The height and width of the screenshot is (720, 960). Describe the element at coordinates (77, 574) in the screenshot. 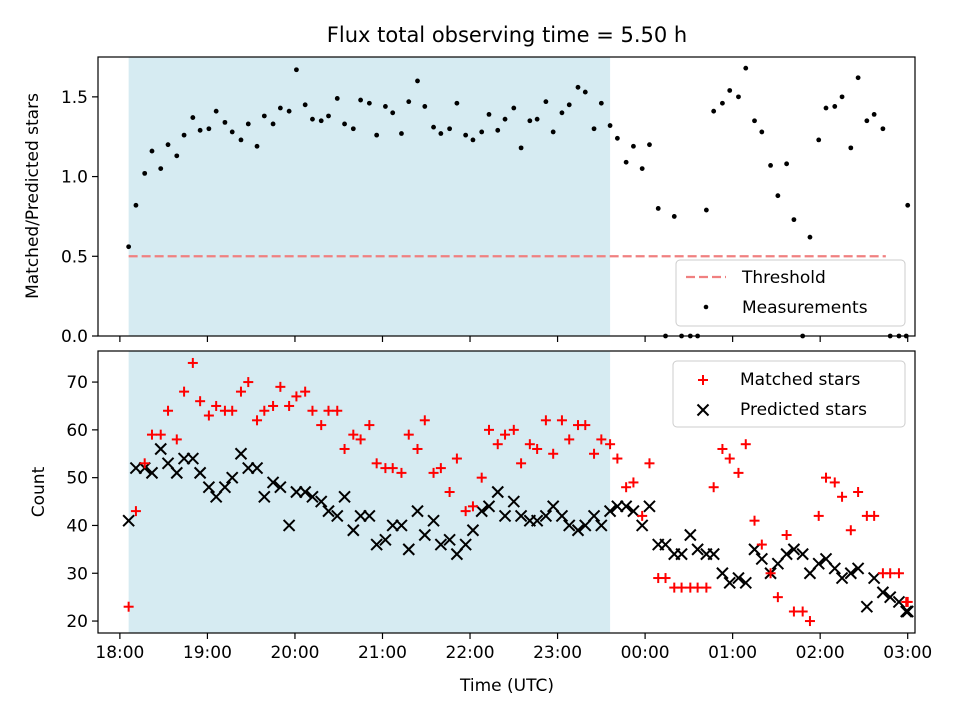

I see `y-tick-label: 30` at that location.